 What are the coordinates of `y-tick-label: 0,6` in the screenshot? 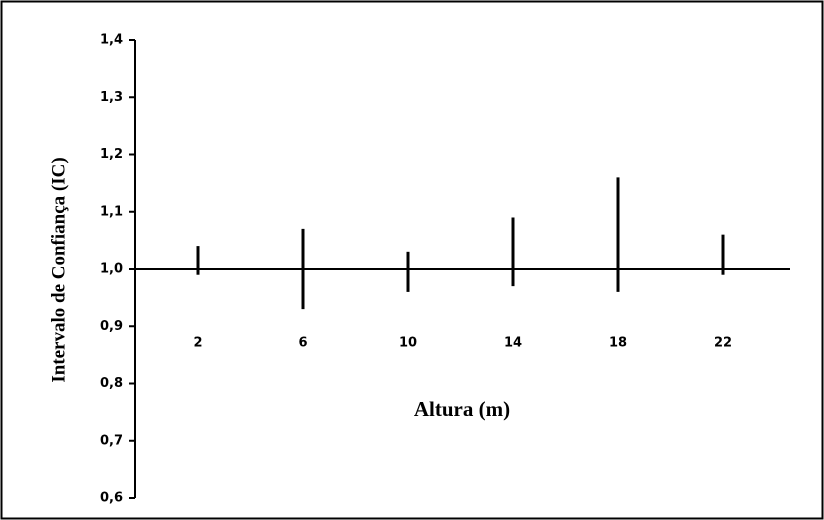 It's located at (111, 498).